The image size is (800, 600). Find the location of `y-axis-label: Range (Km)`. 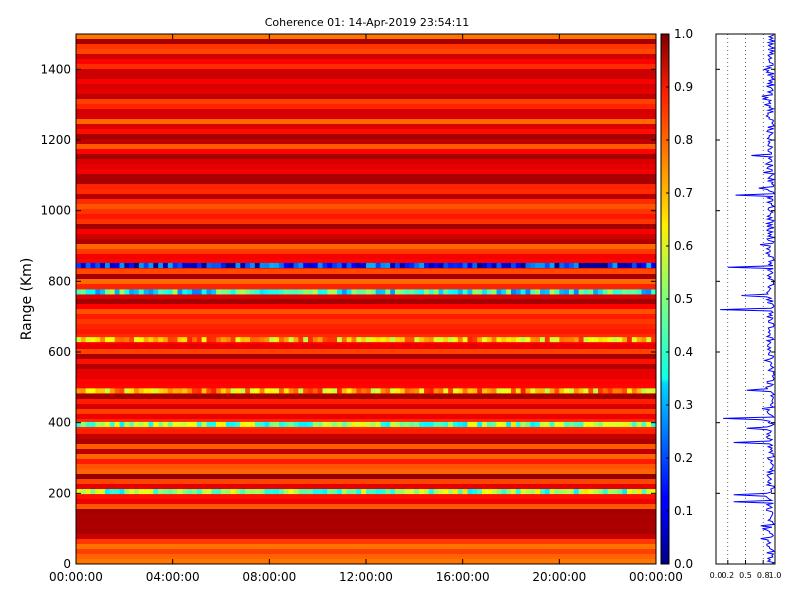

y-axis-label: Range (Km) is located at coordinates (27, 299).